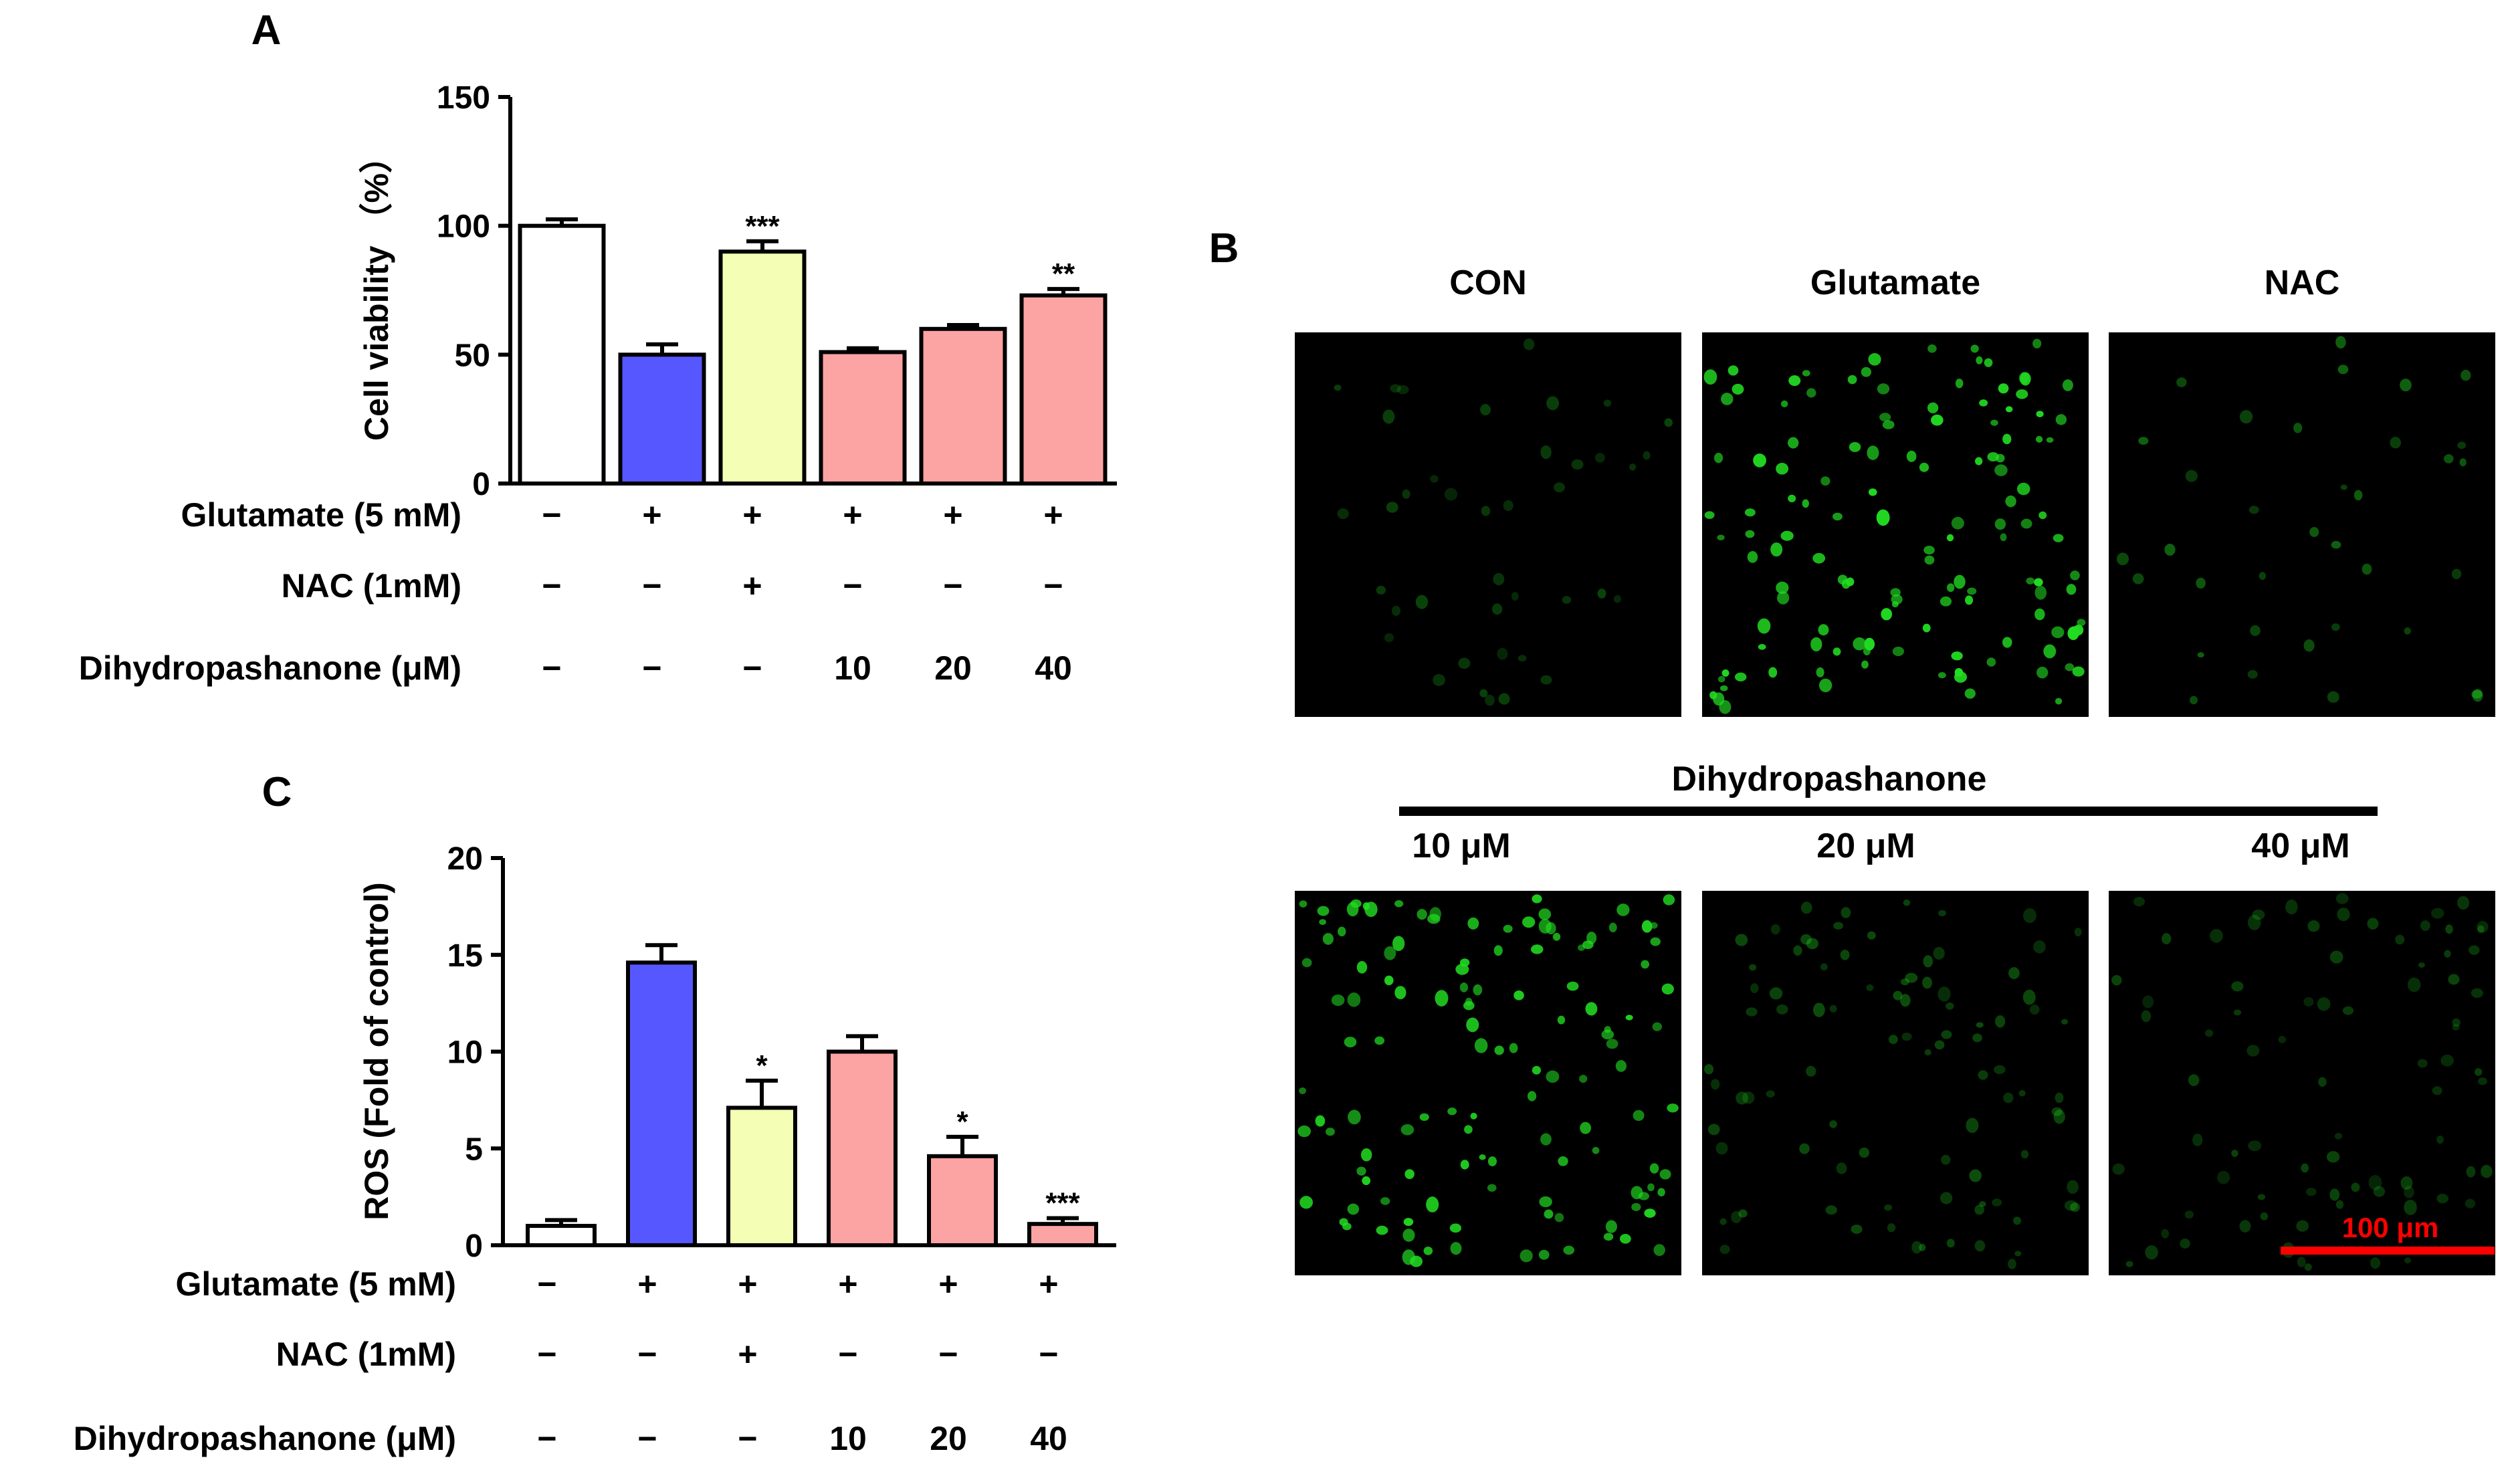 This screenshot has width=2510, height=1484. I want to click on significance-label: ***, so click(1062, 1202).